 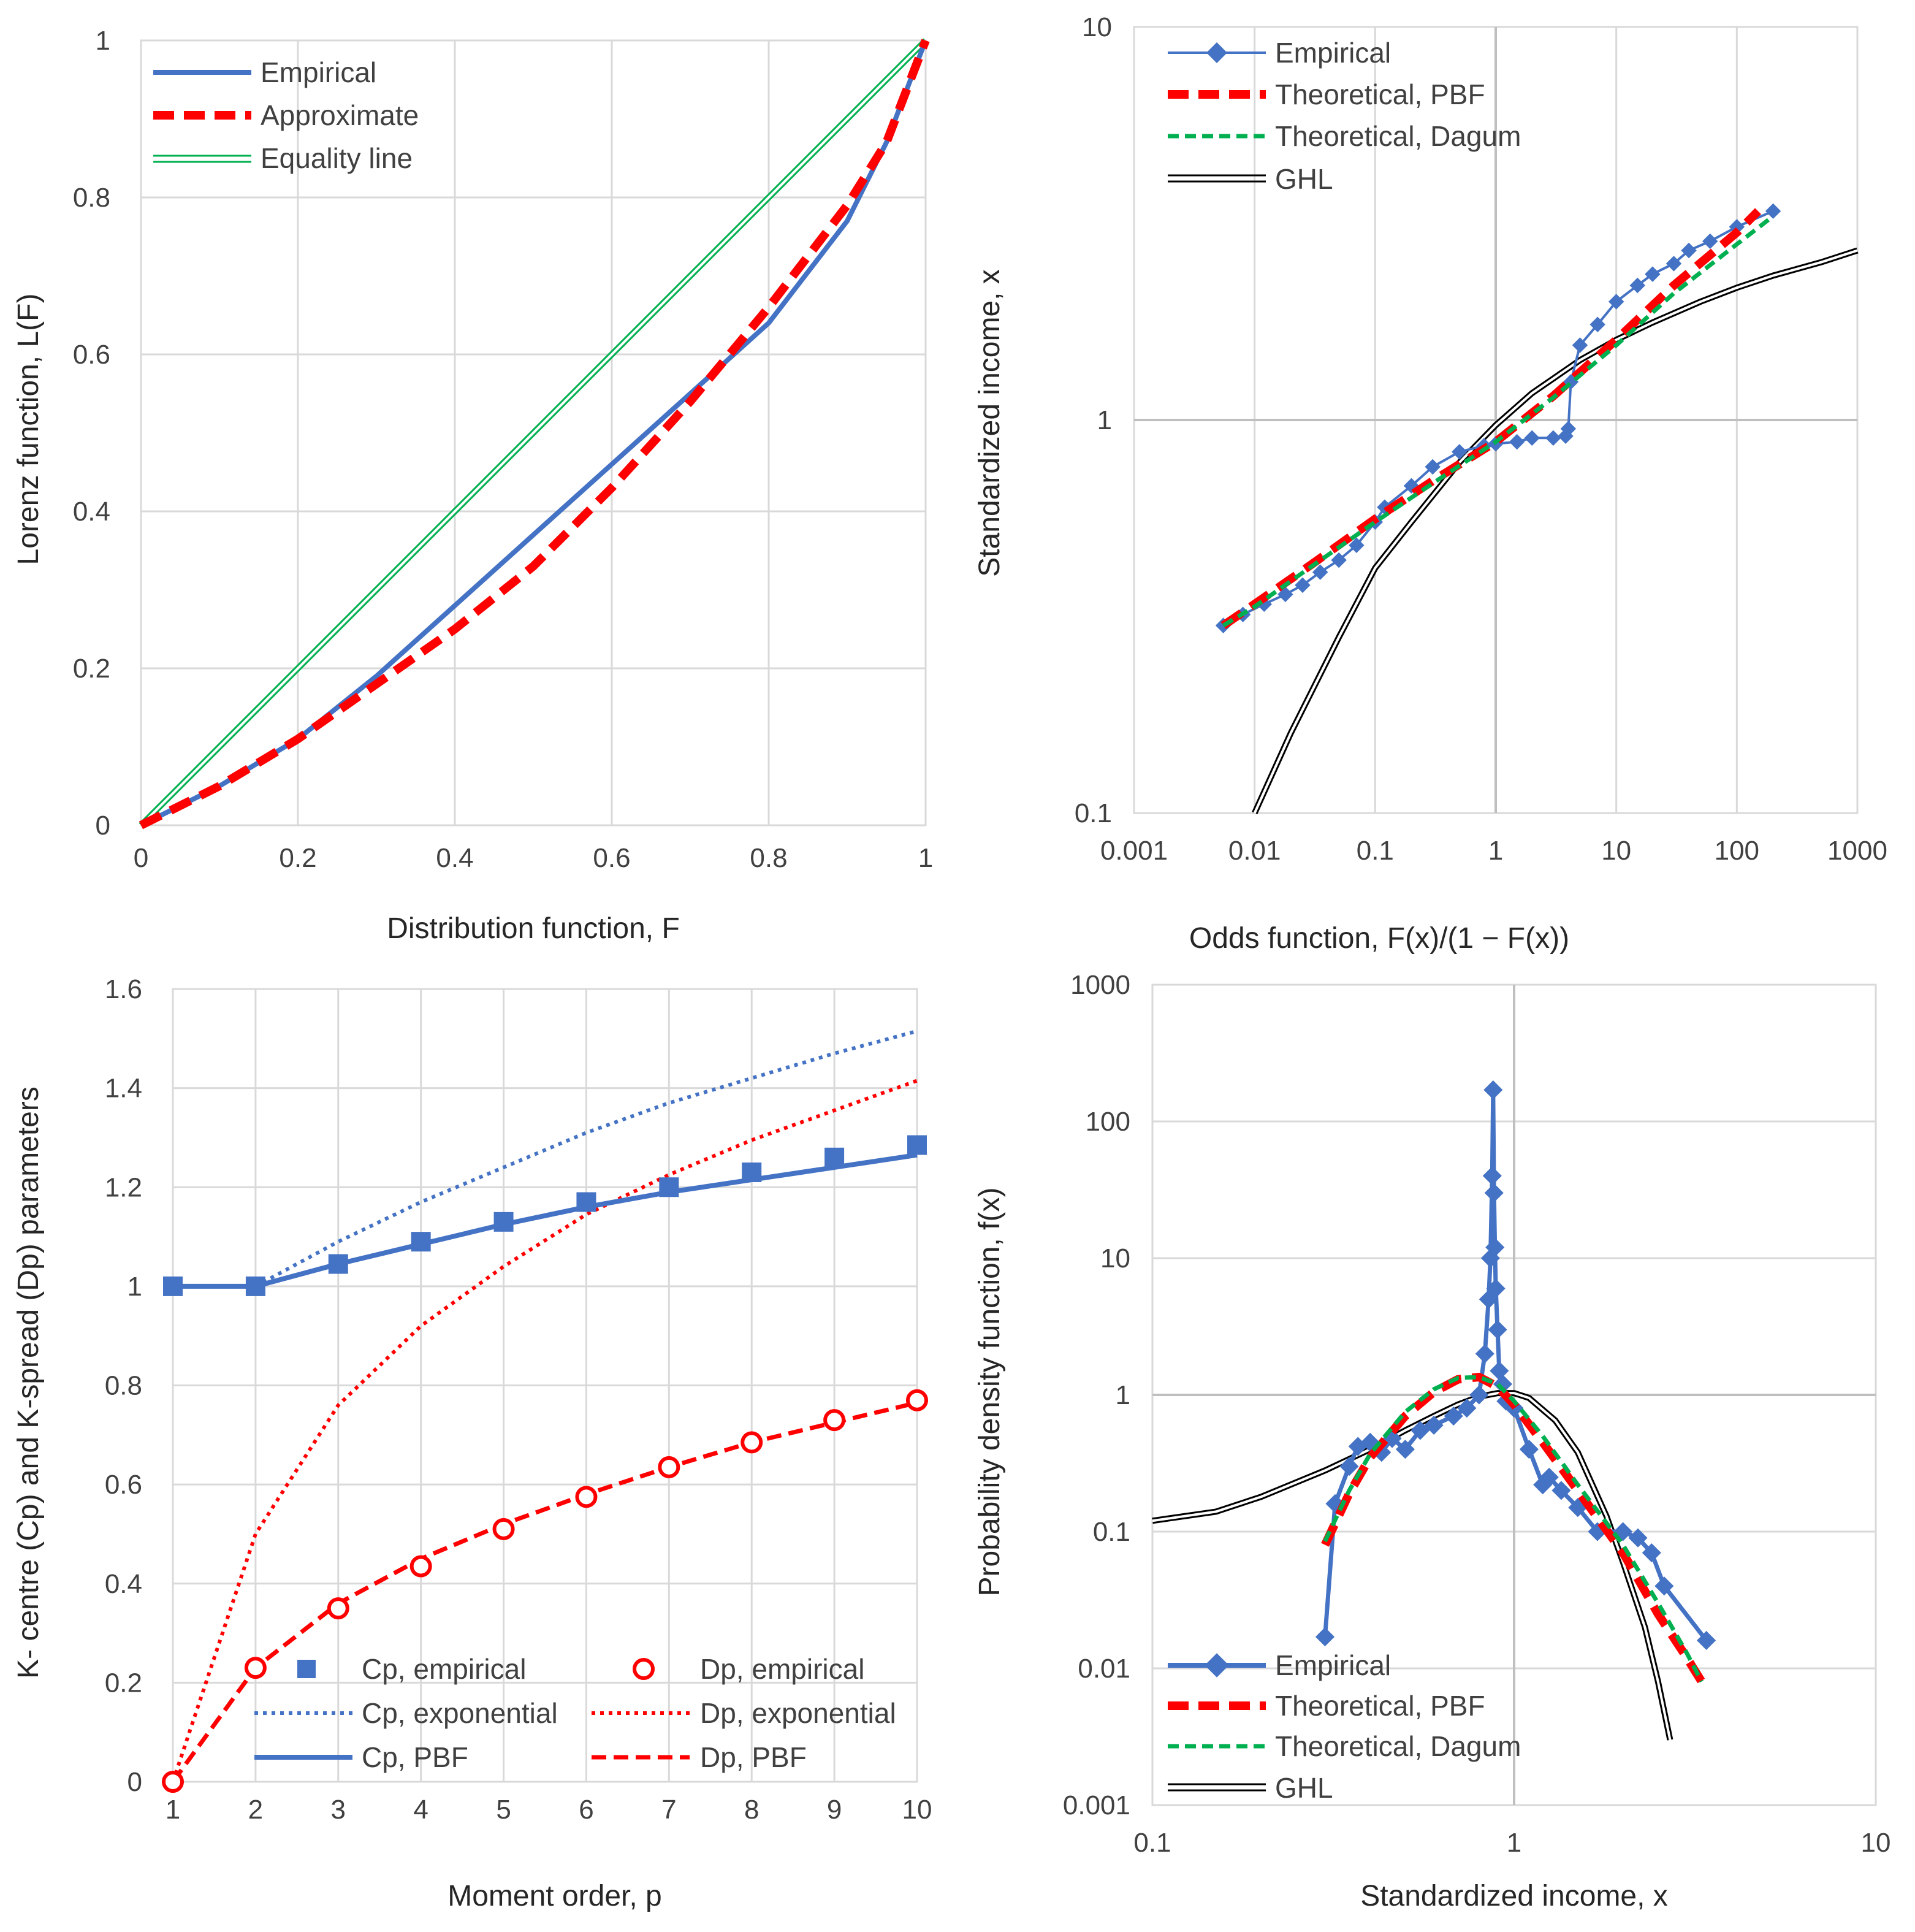 What do you see at coordinates (124, 1187) in the screenshot?
I see `y-tick-label: 1.2` at bounding box center [124, 1187].